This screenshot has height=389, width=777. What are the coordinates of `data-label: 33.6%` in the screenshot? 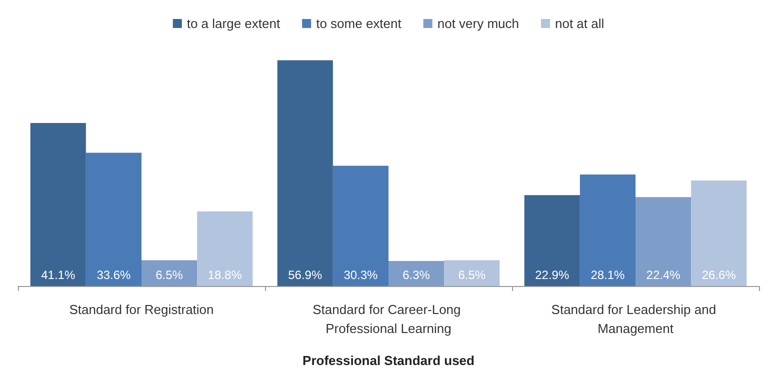 It's located at (114, 275).